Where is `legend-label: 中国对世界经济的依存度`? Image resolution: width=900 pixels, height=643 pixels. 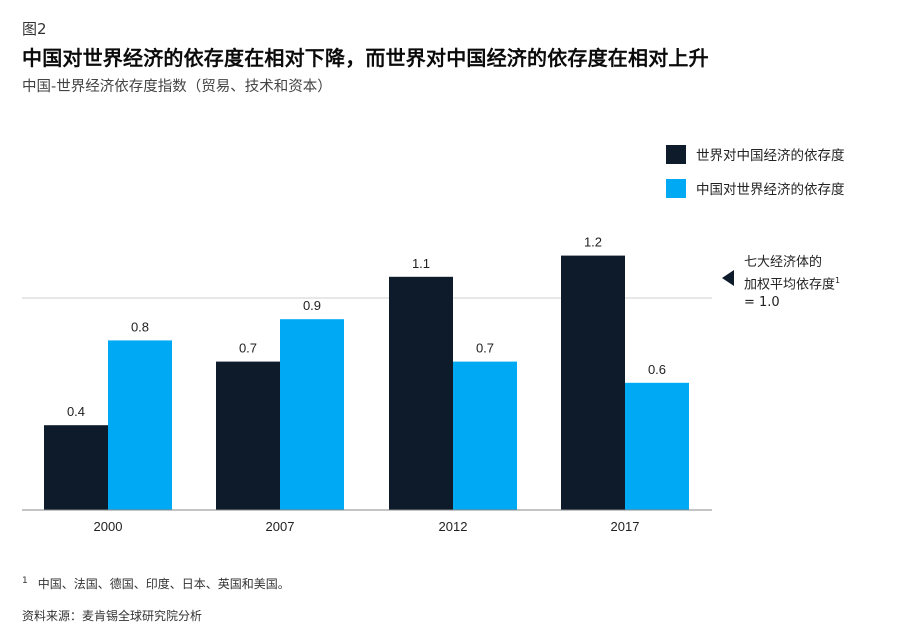
legend-label: 中国对世界经济的依存度 is located at coordinates (770, 190).